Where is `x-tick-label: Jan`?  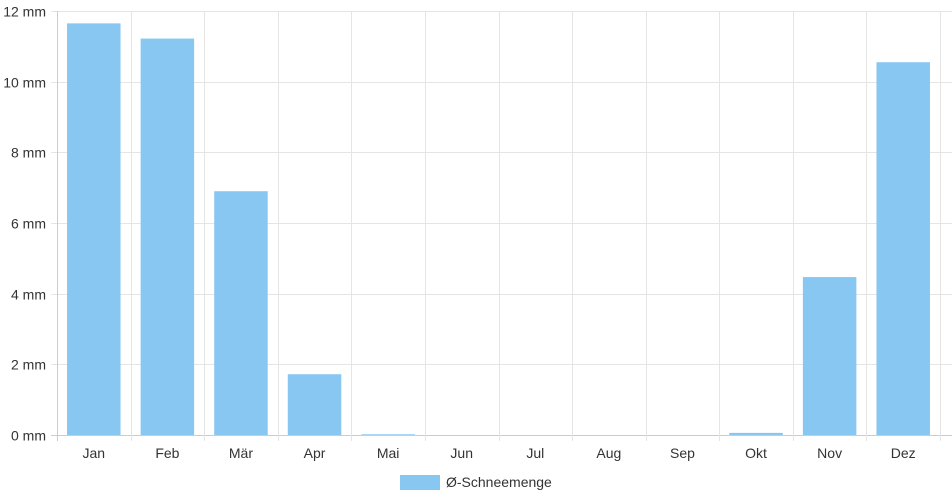
x-tick-label: Jan is located at coordinates (94, 453).